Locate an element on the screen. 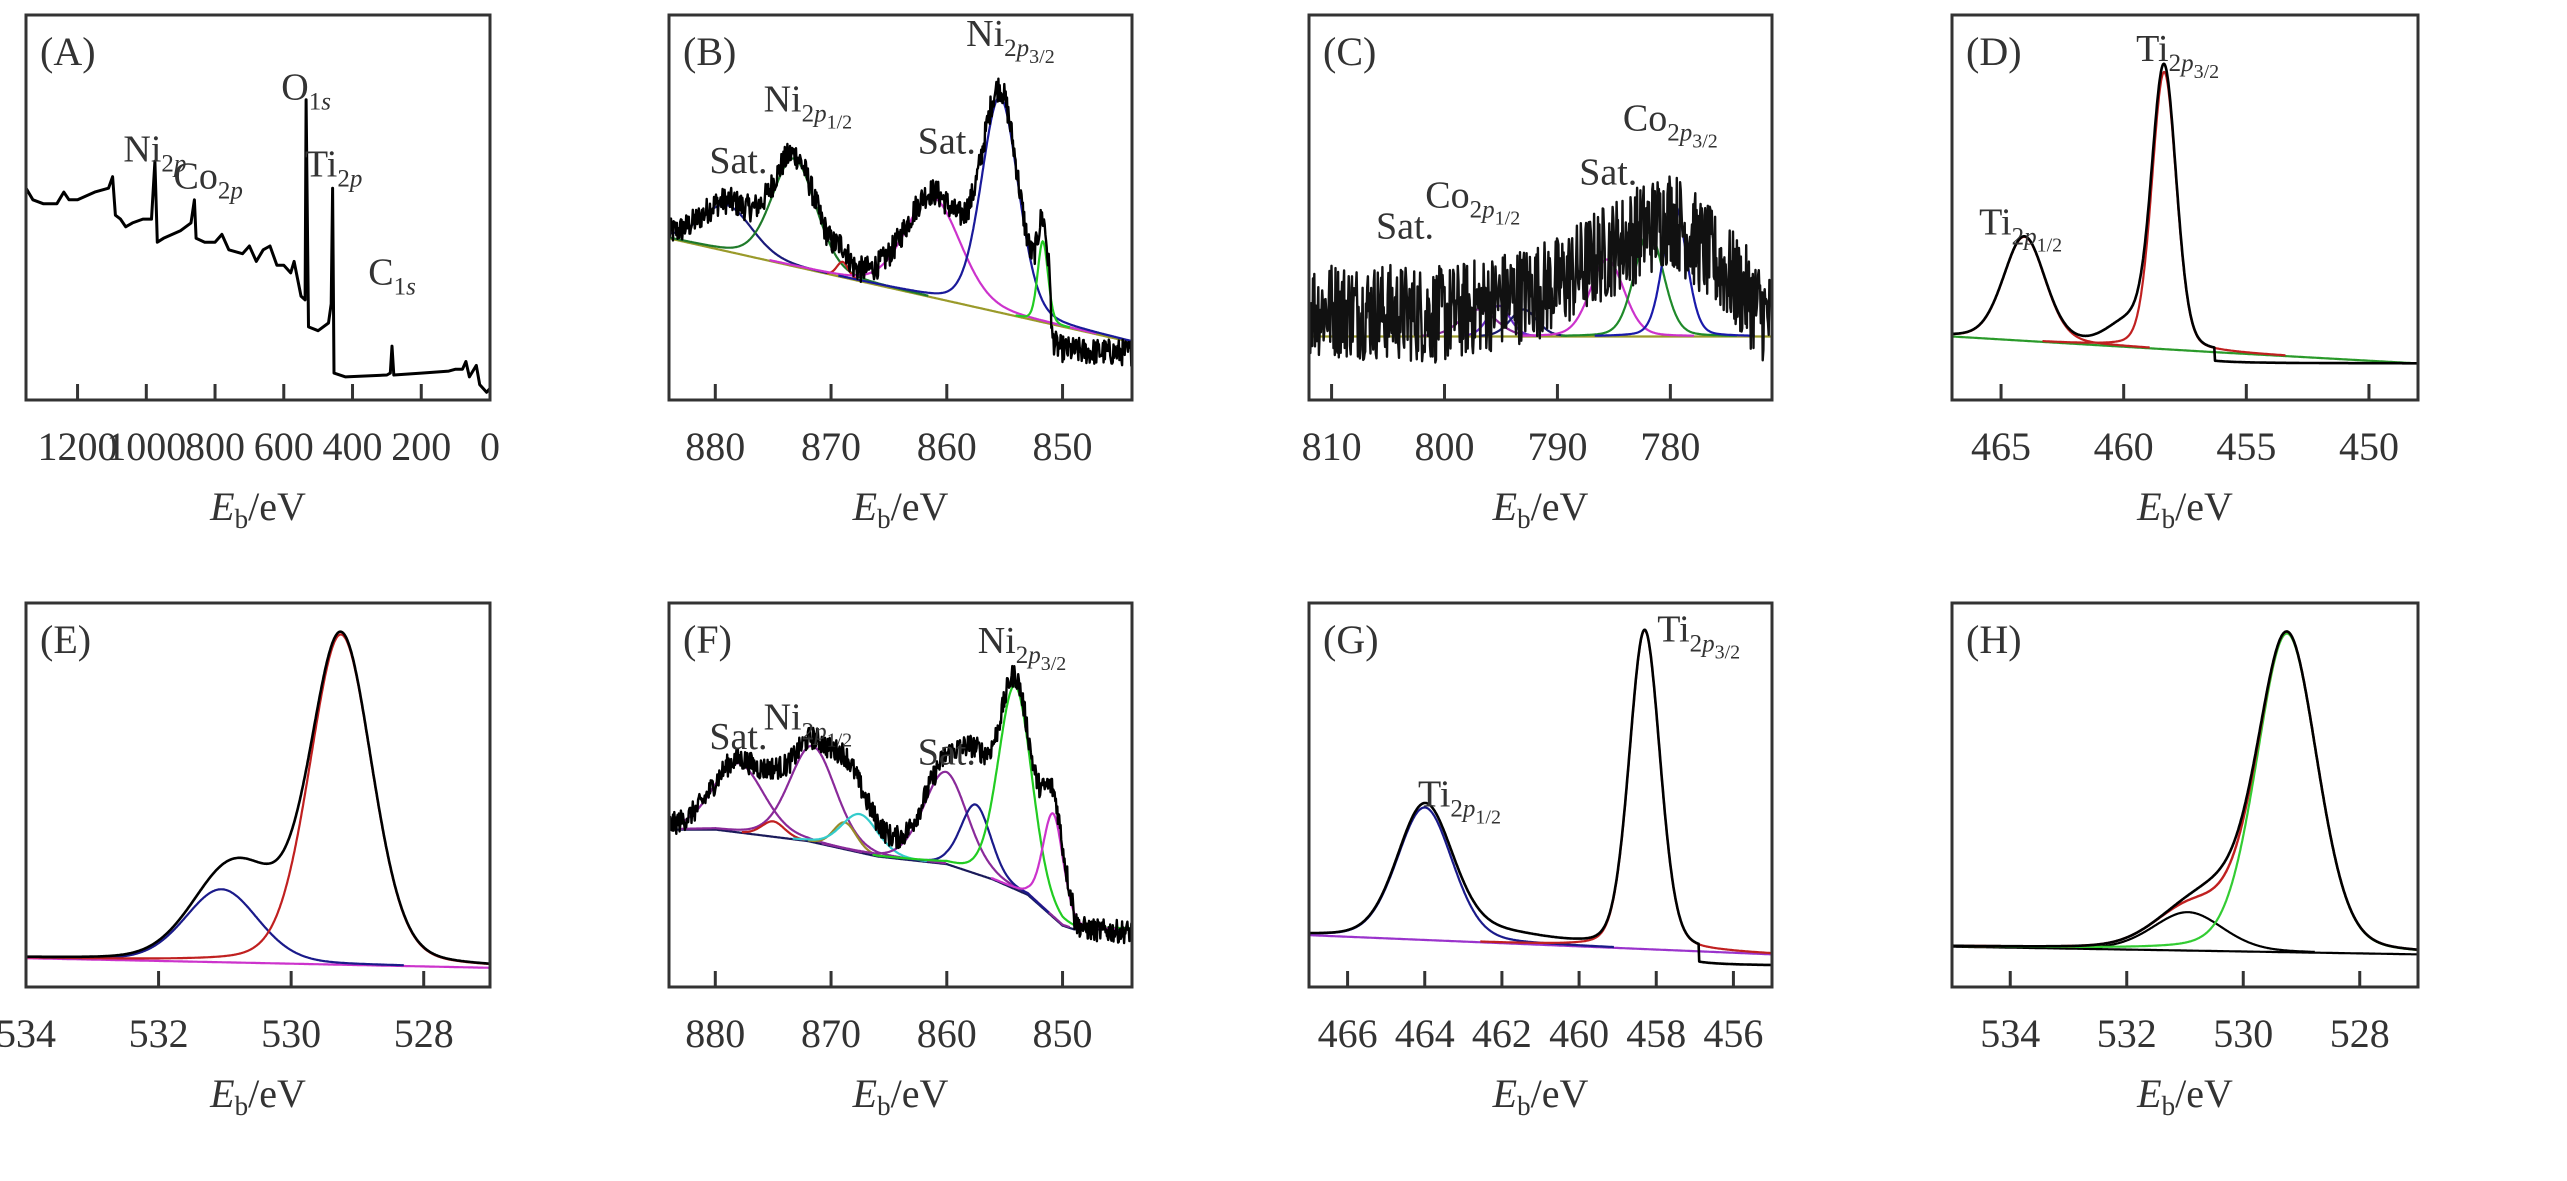  panel-label: (D) is located at coordinates (1994, 51).